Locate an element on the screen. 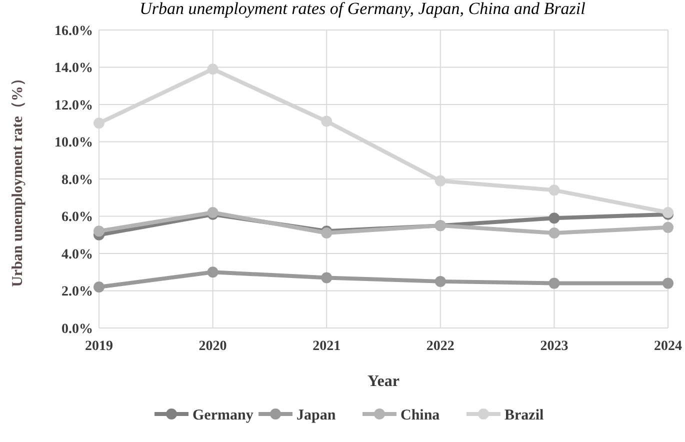  legend-label: China is located at coordinates (420, 415).